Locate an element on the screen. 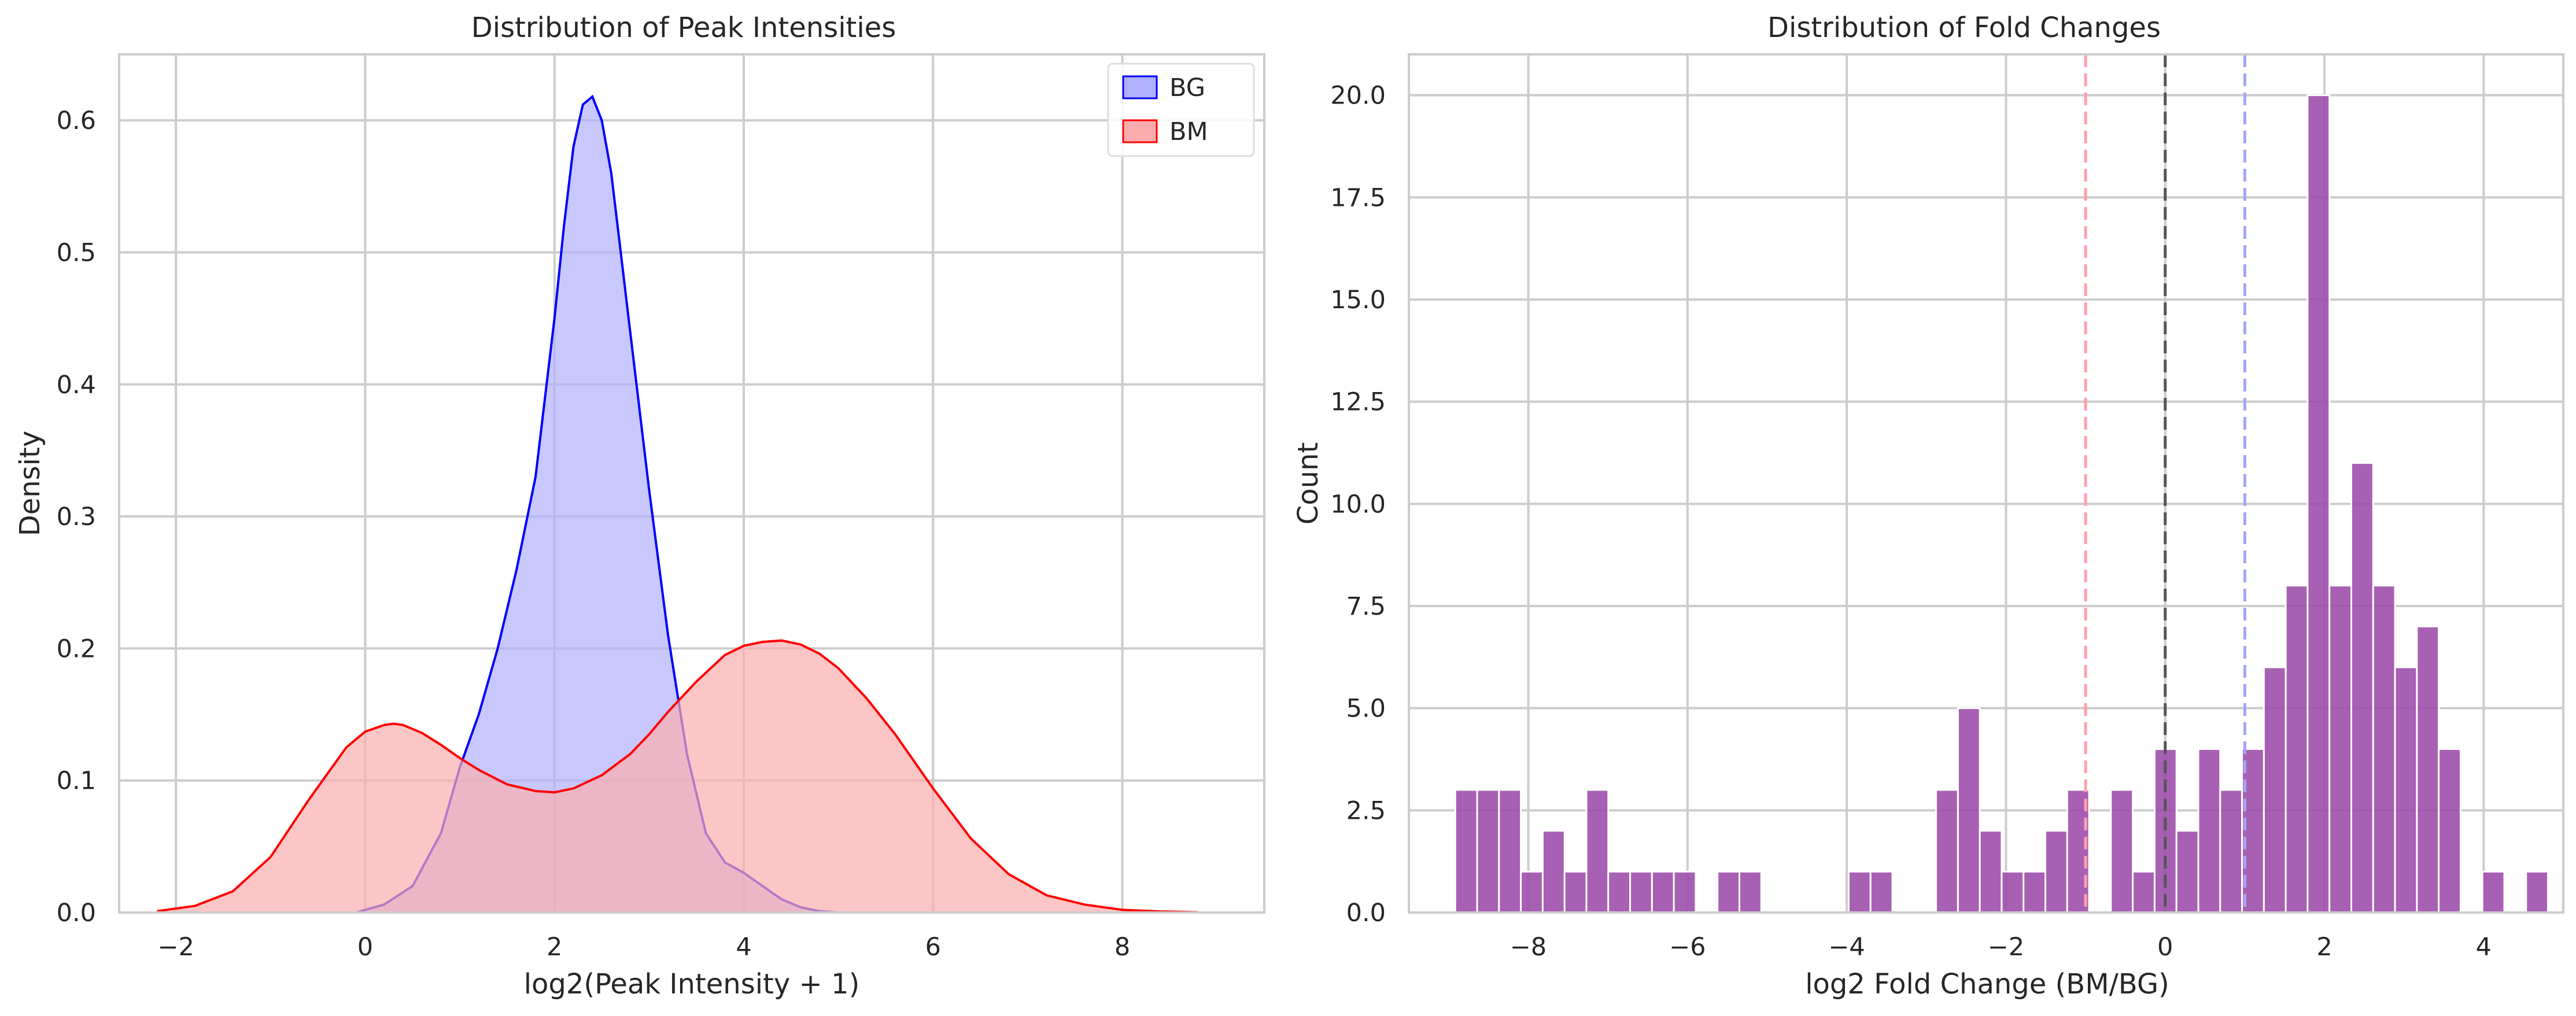  chart1-x-tick-label: 4 is located at coordinates (743, 947).